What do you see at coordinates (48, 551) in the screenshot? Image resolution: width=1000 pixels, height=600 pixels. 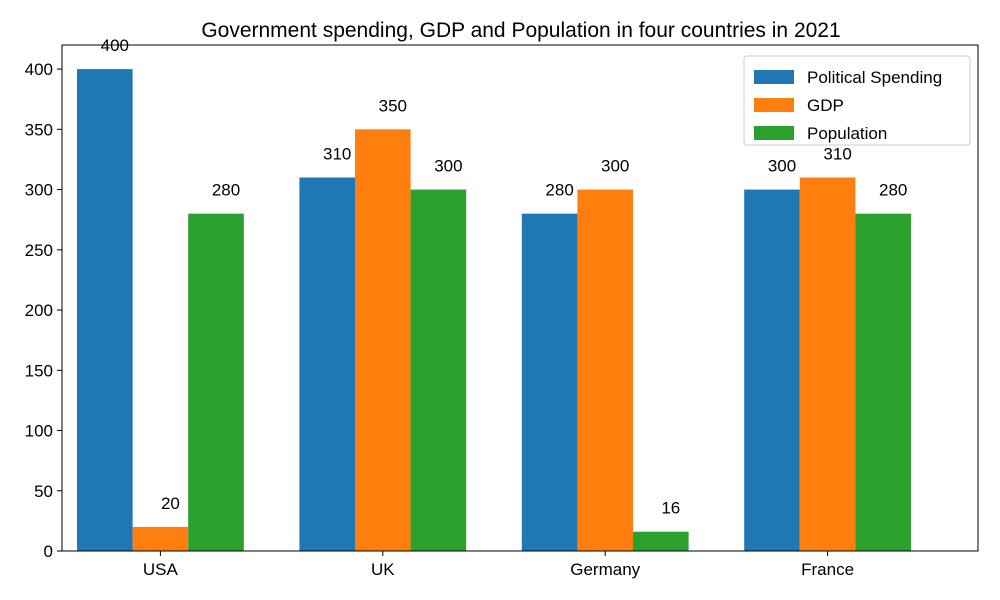 I see `y-tick-label: 0` at bounding box center [48, 551].